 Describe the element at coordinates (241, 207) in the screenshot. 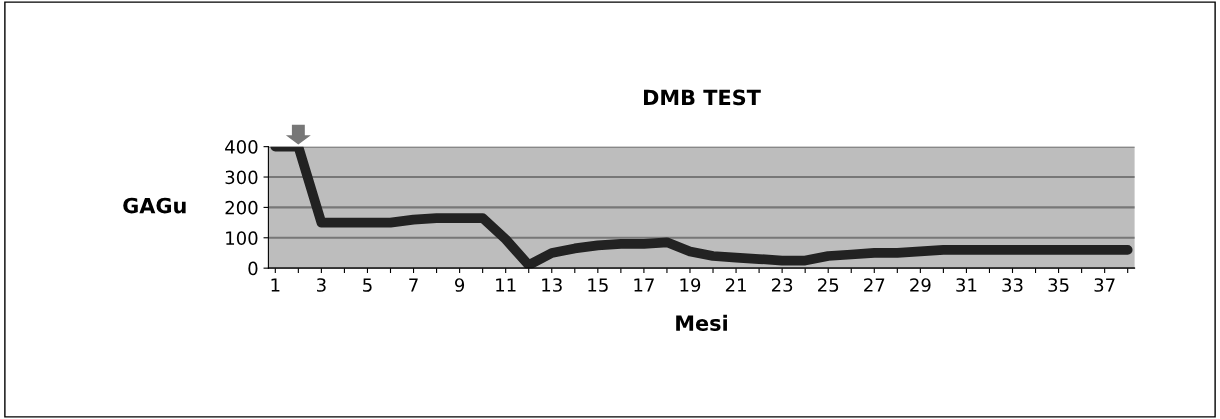

I see `y-tick-label: 200` at that location.